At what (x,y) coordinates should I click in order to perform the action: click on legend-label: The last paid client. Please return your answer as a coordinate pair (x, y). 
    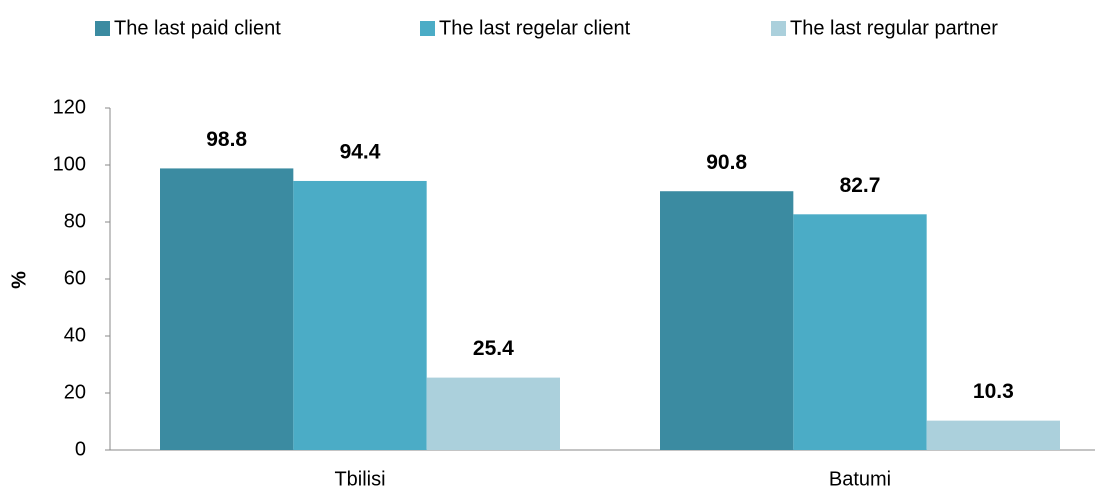
    Looking at the image, I should click on (197, 28).